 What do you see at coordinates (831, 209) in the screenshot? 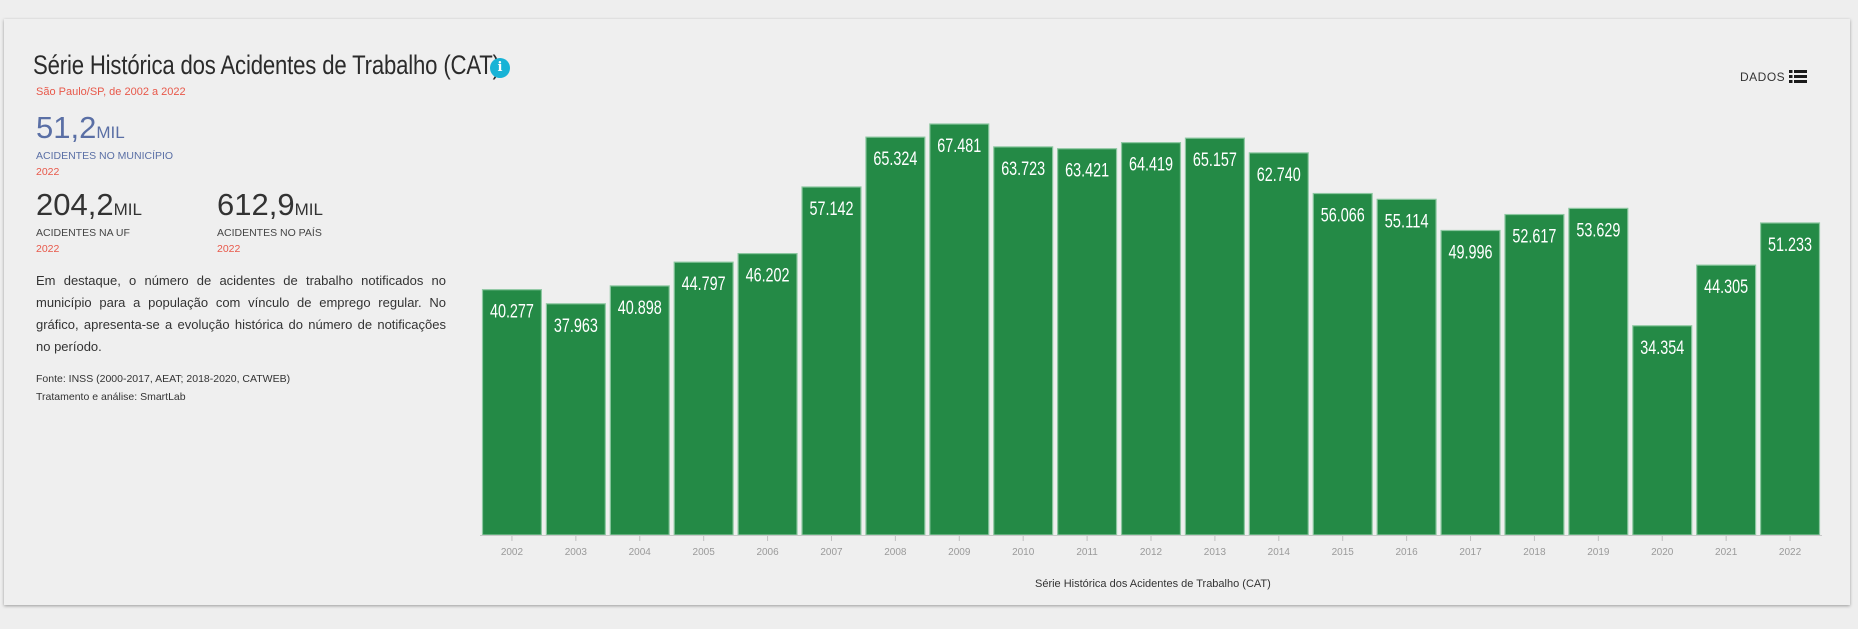
I see `bar-value-label: 57.142` at bounding box center [831, 209].